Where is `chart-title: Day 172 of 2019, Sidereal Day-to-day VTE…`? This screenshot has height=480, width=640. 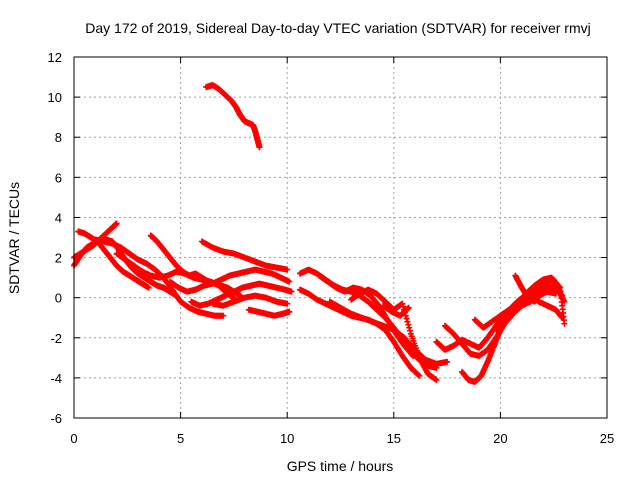 chart-title: Day 172 of 2019, Sidereal Day-to-day VTE… is located at coordinates (337, 28).